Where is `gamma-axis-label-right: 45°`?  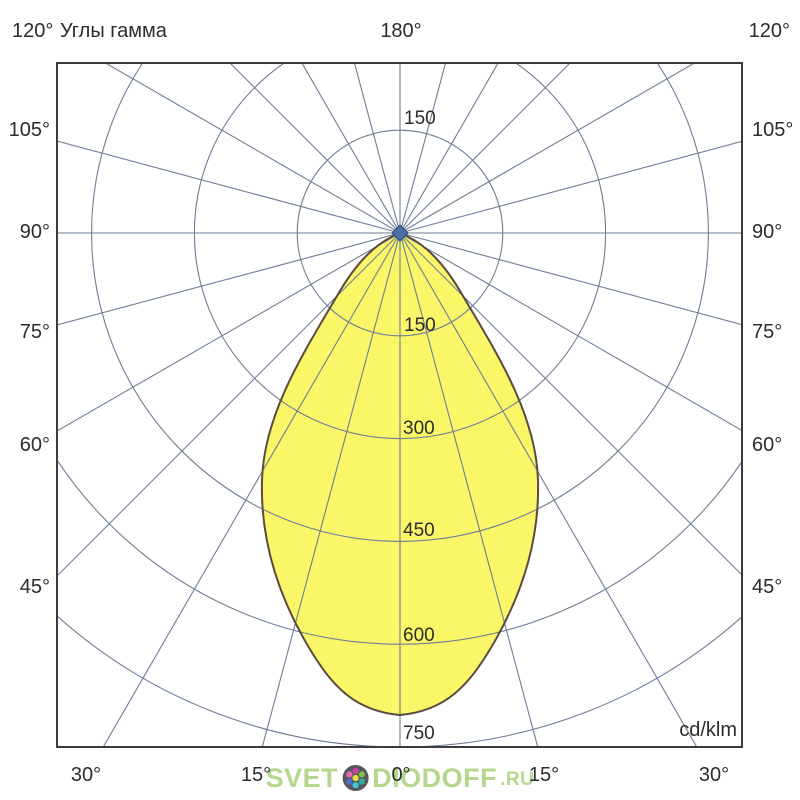
gamma-axis-label-right: 45° is located at coordinates (767, 587).